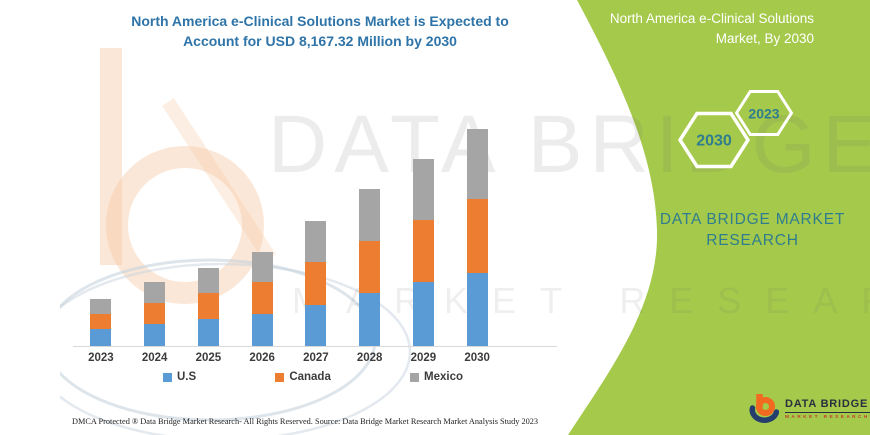 This screenshot has width=870, height=435. Describe the element at coordinates (155, 313) in the screenshot. I see `bar-segment-canada-2024` at that location.